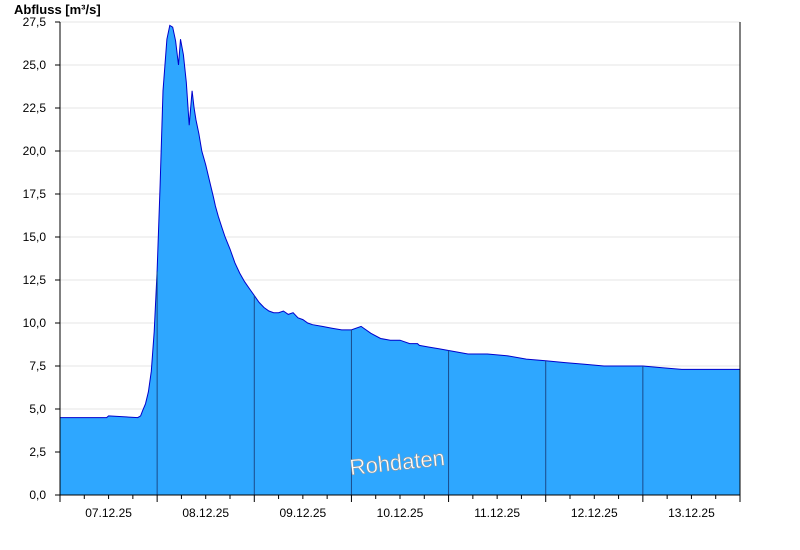 The width and height of the screenshot is (800, 550). What do you see at coordinates (302, 513) in the screenshot?
I see `x-tick-label: 09.12.25` at bounding box center [302, 513].